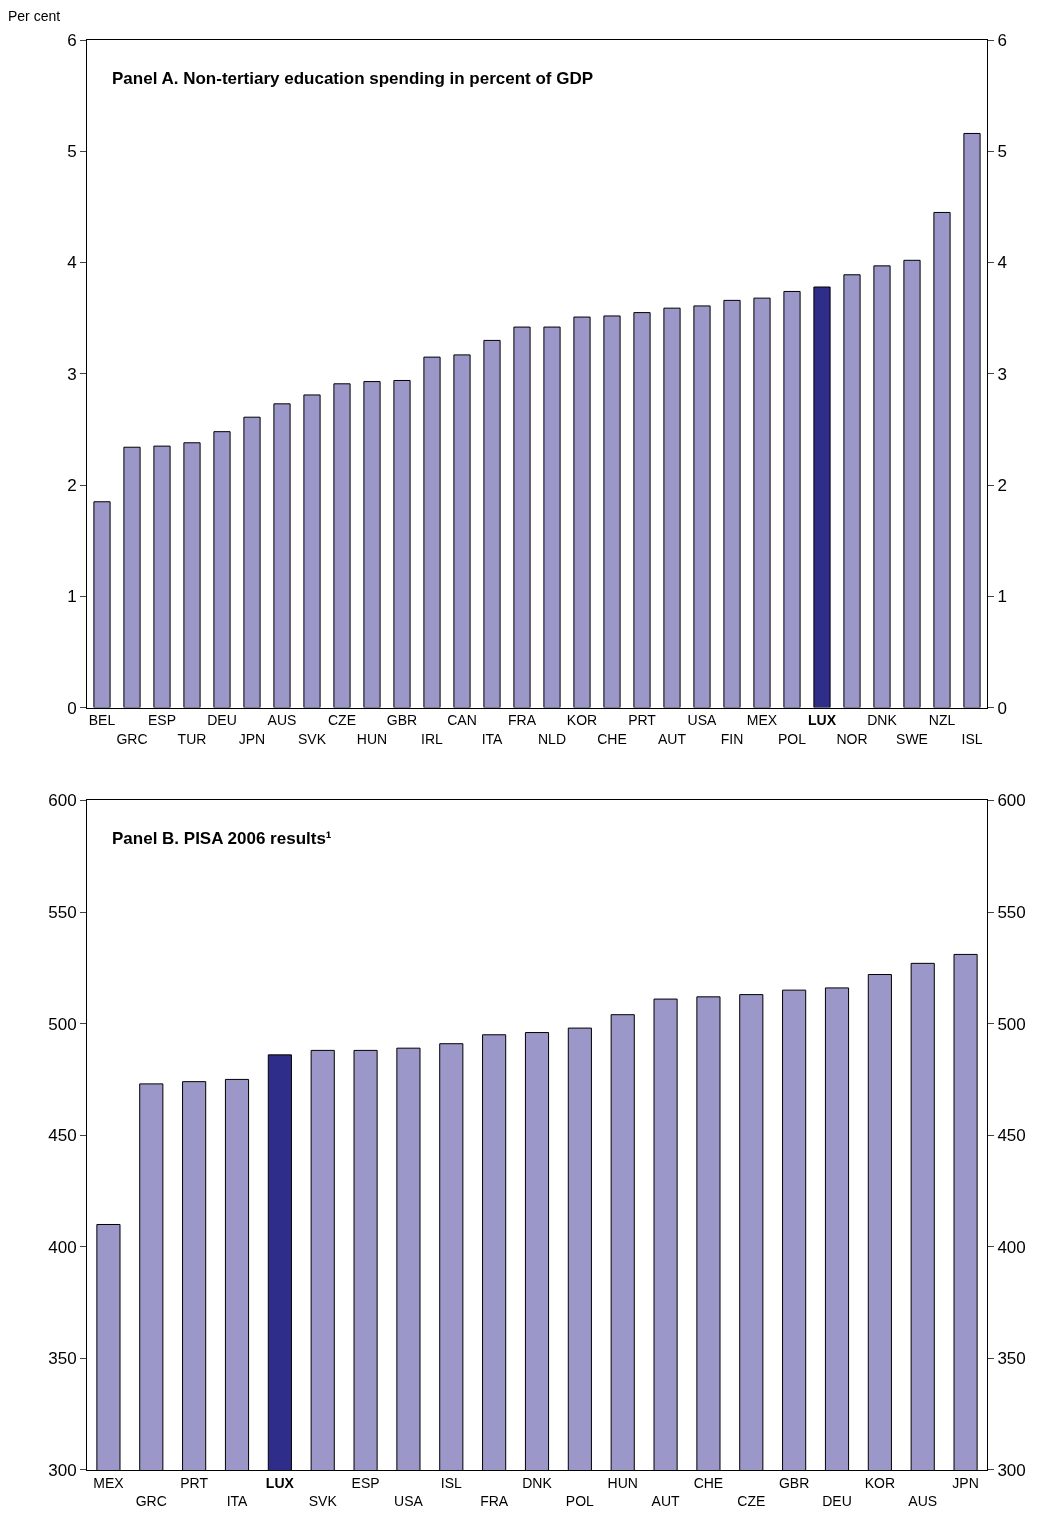 The height and width of the screenshot is (1521, 1043). Describe the element at coordinates (1002, 263) in the screenshot. I see `y2-tick-label: 4` at that location.